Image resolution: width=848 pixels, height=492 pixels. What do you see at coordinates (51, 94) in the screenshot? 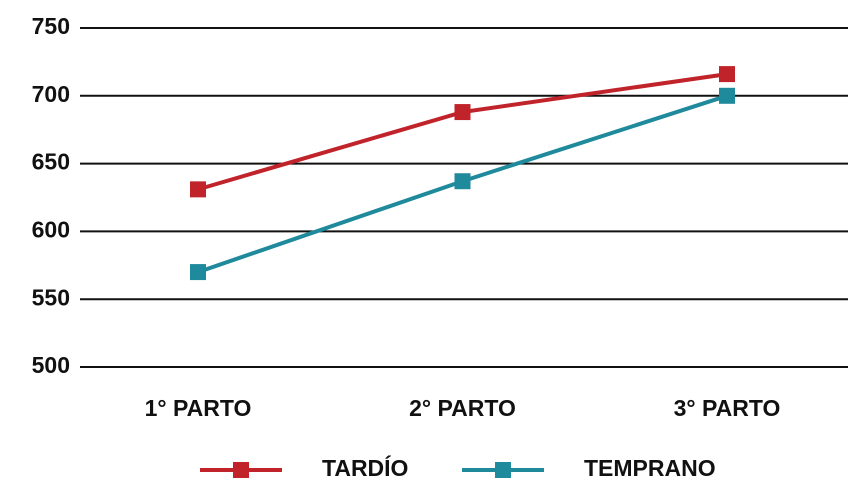
I see `y-tick-label: 700` at bounding box center [51, 94].